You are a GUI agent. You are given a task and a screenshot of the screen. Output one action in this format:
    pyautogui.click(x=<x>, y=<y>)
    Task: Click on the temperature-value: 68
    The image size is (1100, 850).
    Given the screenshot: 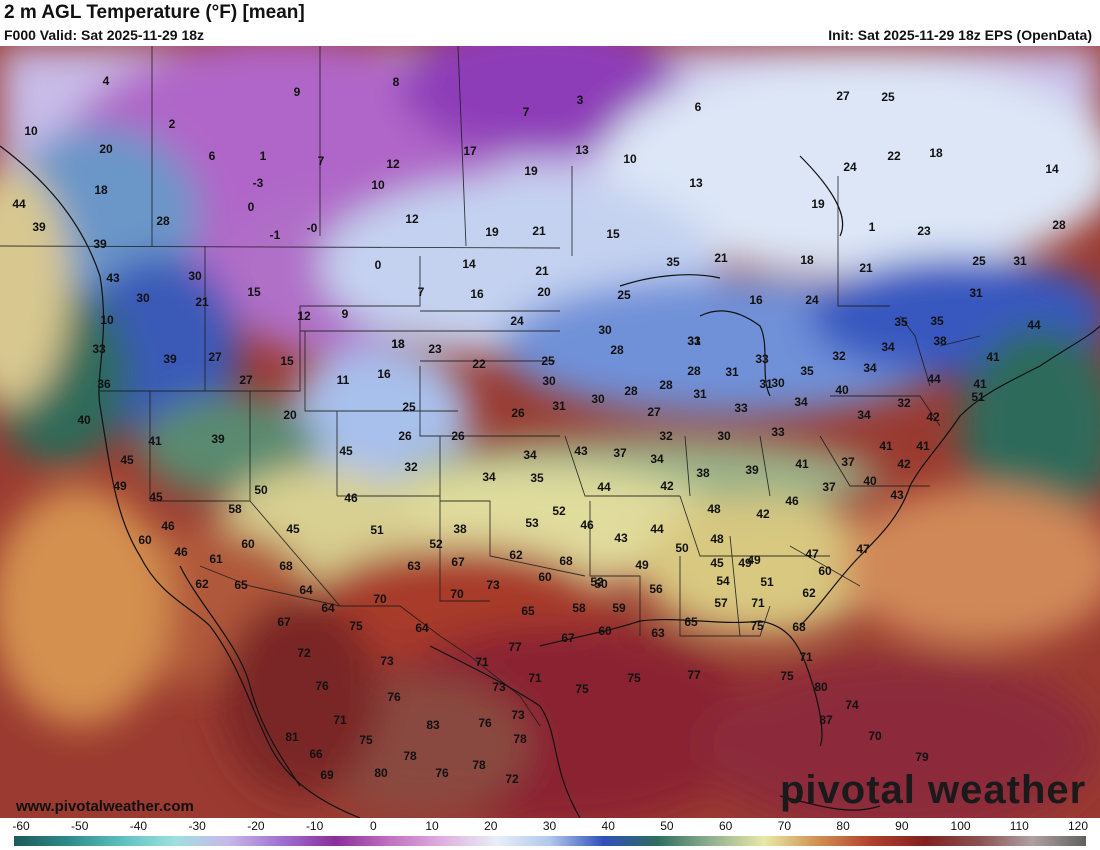 What is the action you would take?
    pyautogui.click(x=799, y=627)
    